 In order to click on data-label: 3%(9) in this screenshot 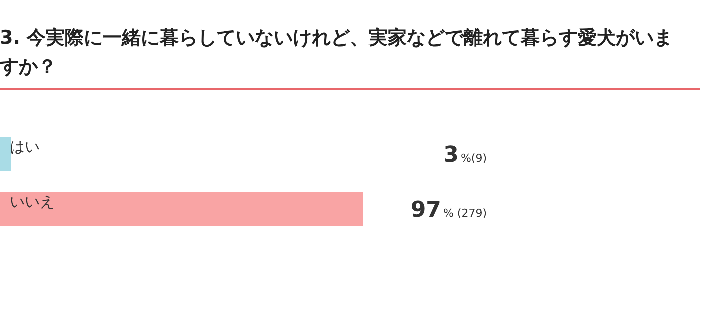, I will do `click(465, 155)`.